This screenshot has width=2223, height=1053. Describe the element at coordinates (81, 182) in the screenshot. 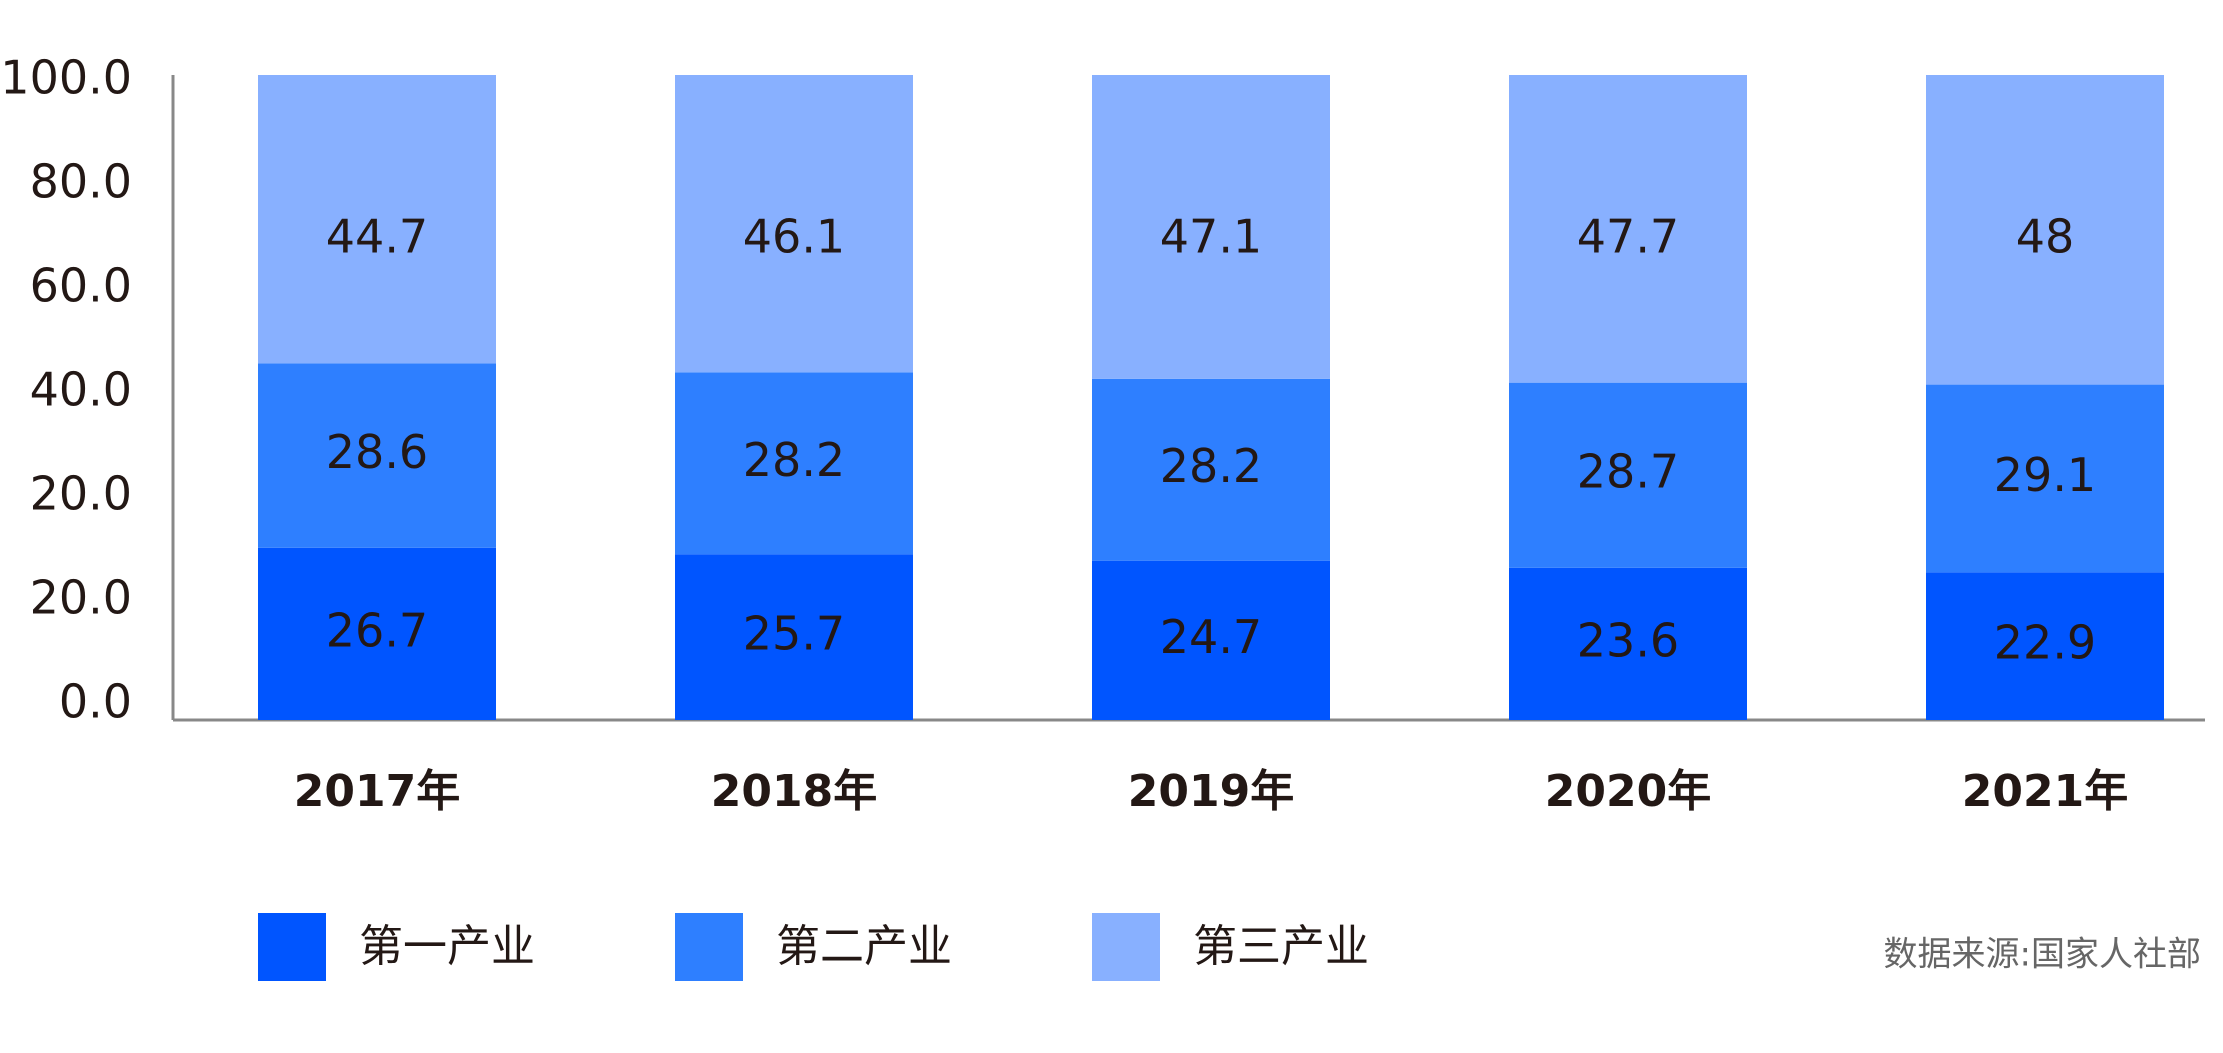

I see `y-tick-label: 80.0` at that location.